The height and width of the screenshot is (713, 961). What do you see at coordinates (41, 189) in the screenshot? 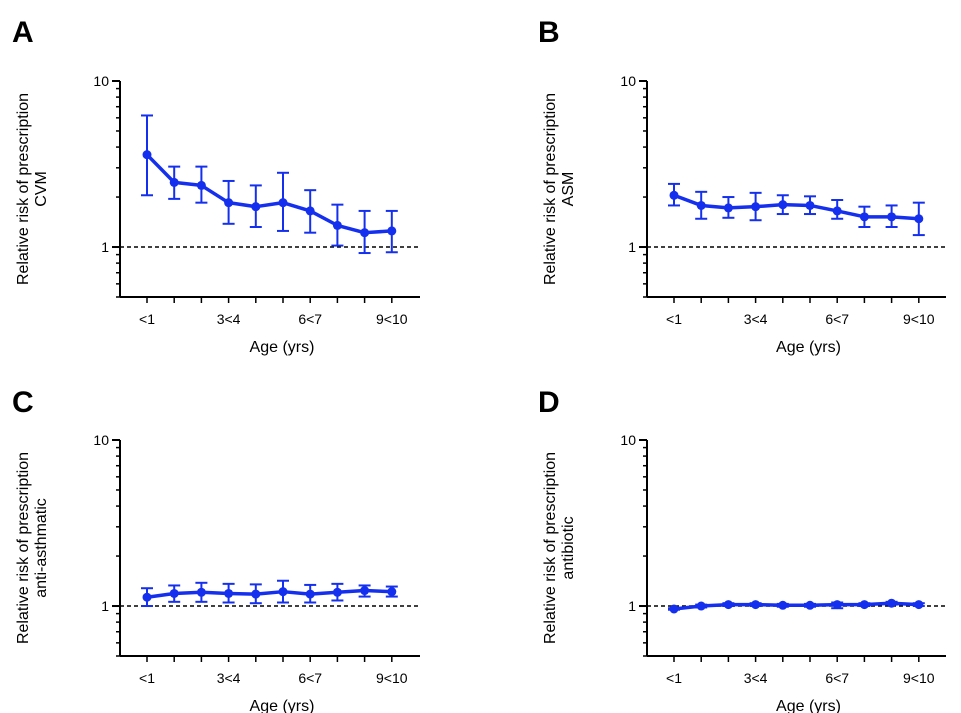
I see `y-axis-label: CVM` at bounding box center [41, 189].